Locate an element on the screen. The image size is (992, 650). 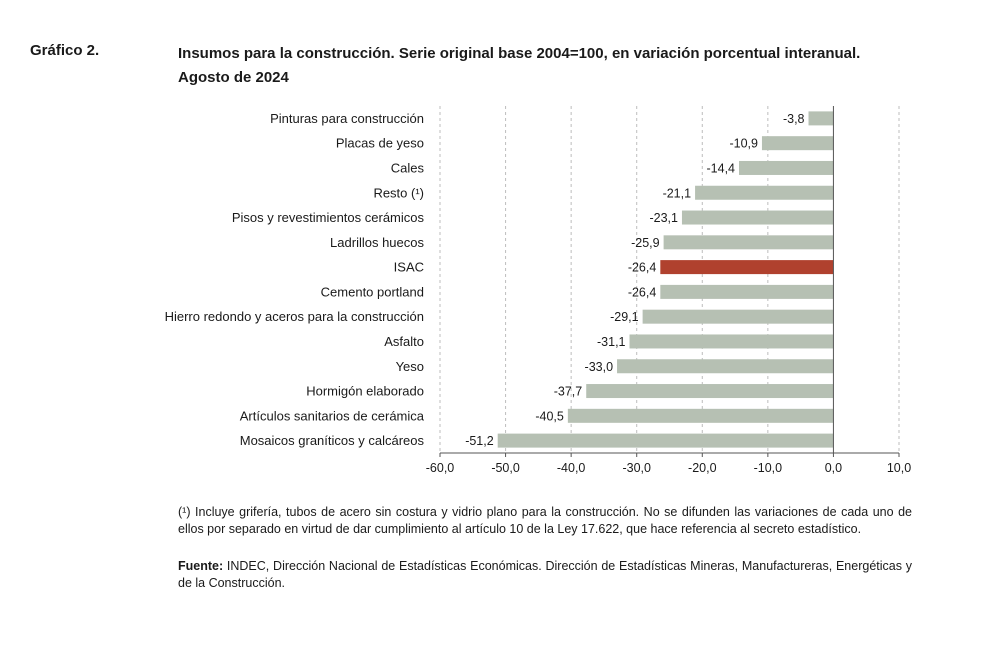
category-label: Placas de yeso is located at coordinates (380, 143).